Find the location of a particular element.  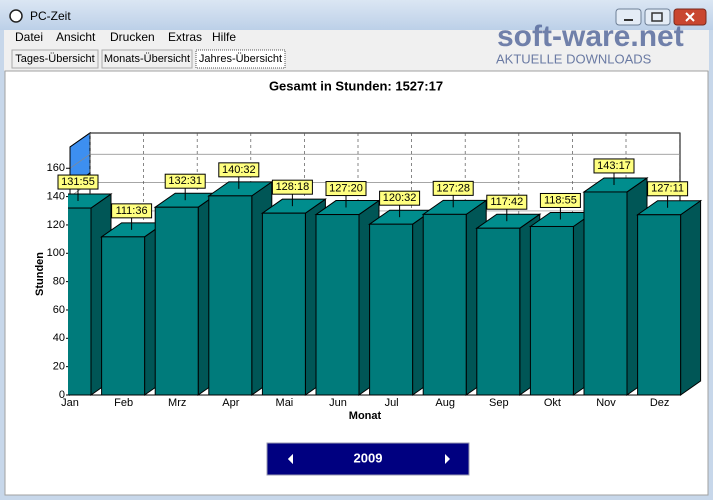

menu-item: Hilfe is located at coordinates (224, 37).